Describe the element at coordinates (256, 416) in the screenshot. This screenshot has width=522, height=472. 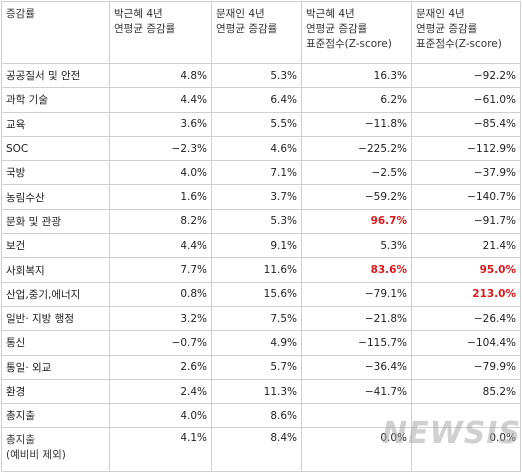
I see `cell-moon-growth: 8.6%` at that location.